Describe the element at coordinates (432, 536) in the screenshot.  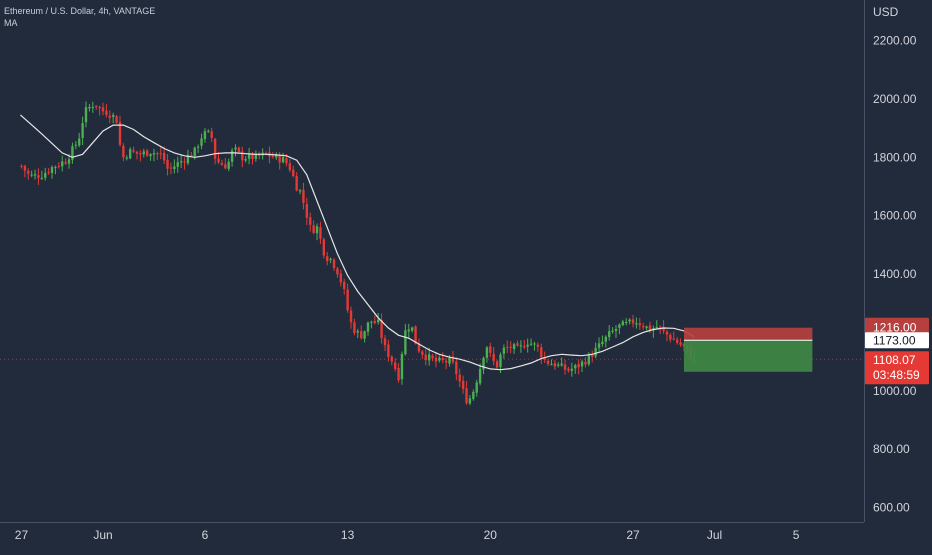
I see `time-axis` at that location.